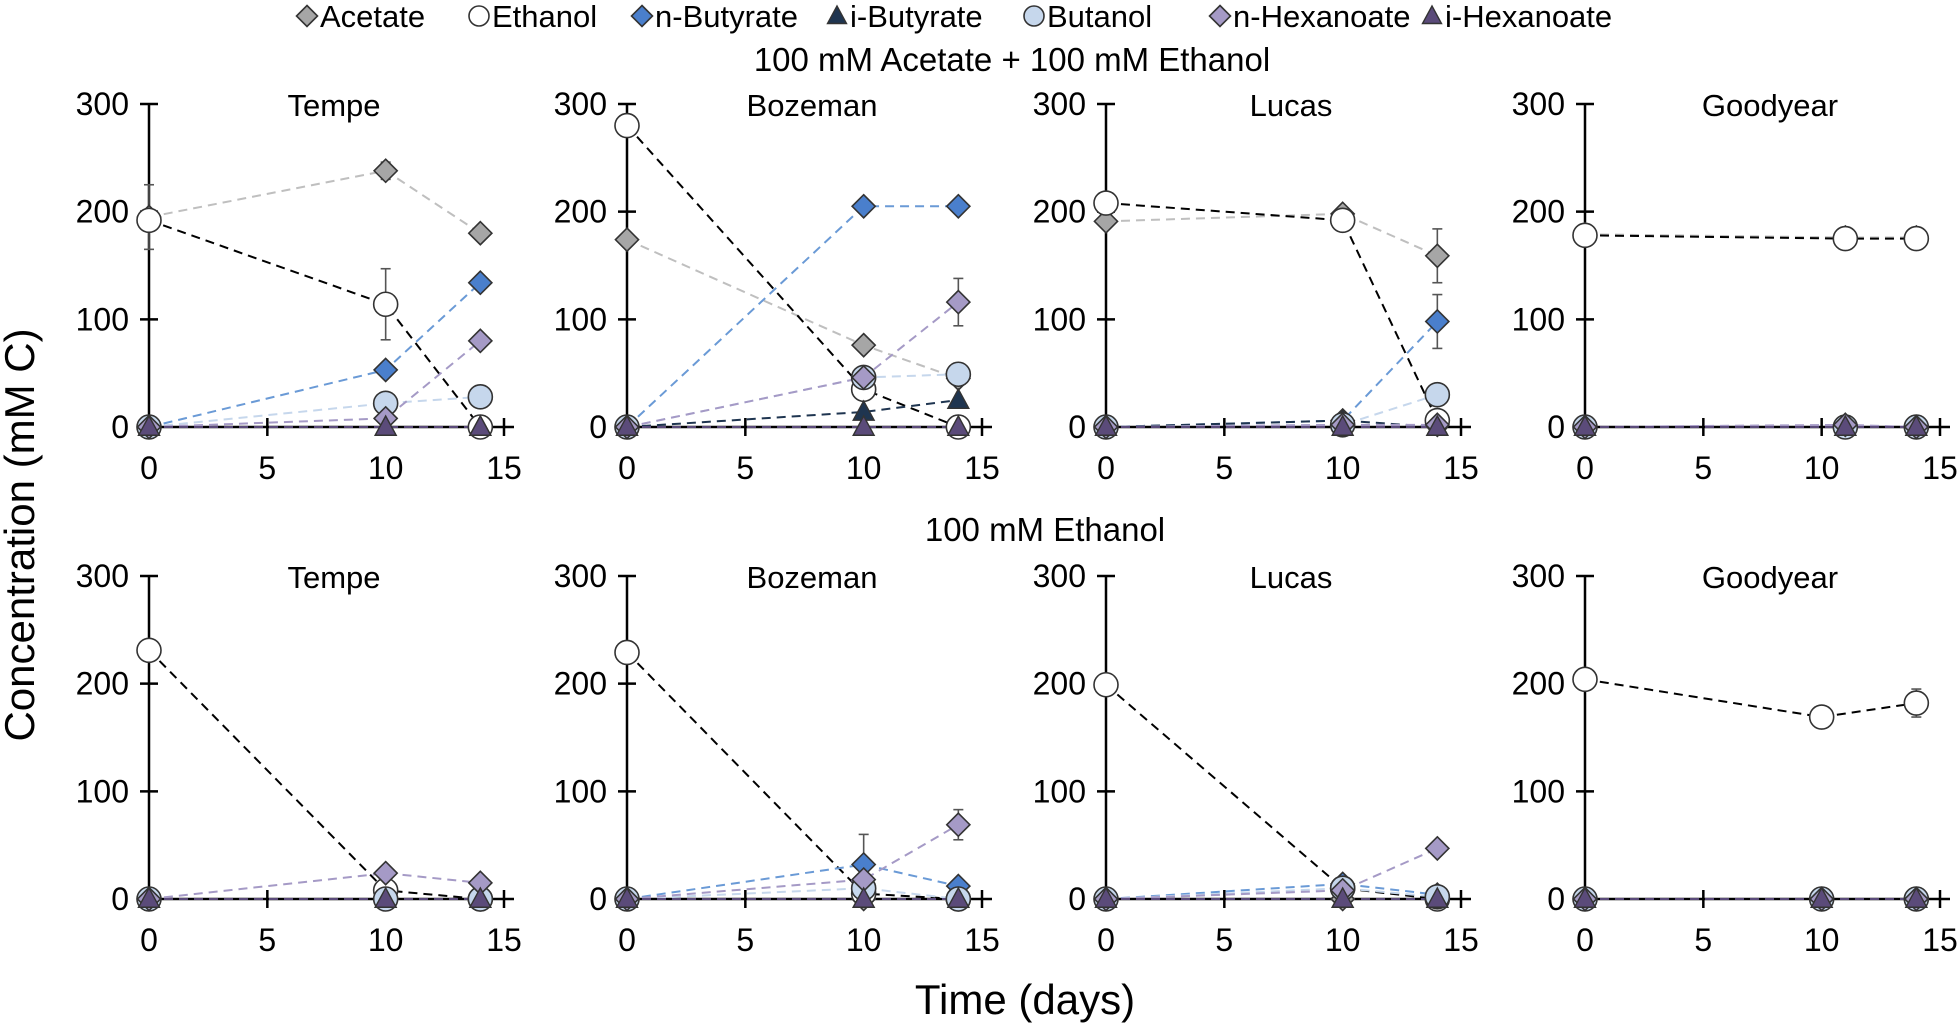 The image size is (1959, 1029). I want to click on legend-item-n-hexanoate: n-Hexanoate, so click(1309, 17).